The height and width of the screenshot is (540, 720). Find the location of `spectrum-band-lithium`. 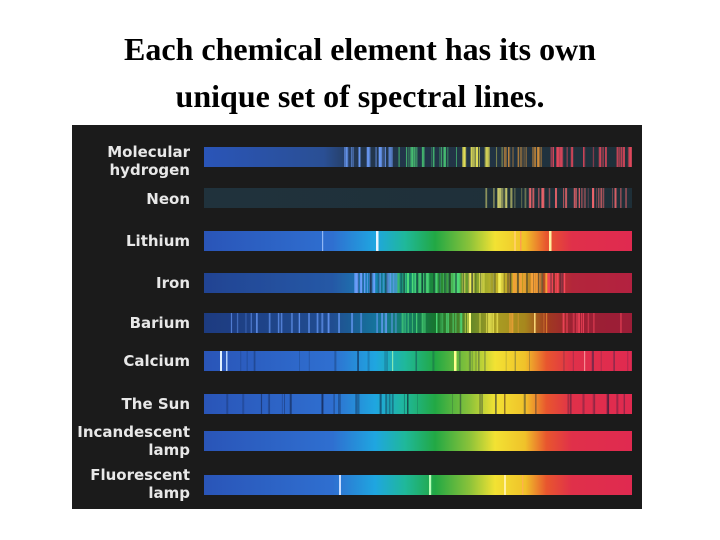

spectrum-band-lithium is located at coordinates (418, 241).